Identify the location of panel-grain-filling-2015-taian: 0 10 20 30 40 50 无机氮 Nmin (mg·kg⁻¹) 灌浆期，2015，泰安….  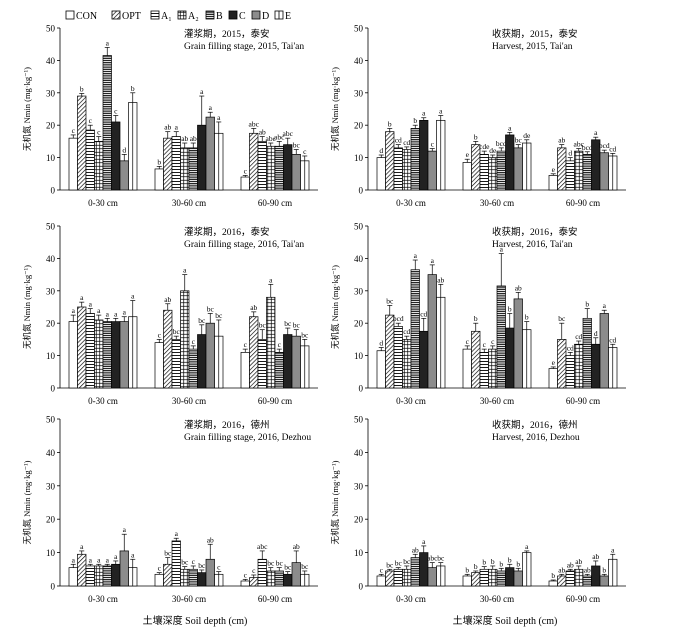
(170, 116).